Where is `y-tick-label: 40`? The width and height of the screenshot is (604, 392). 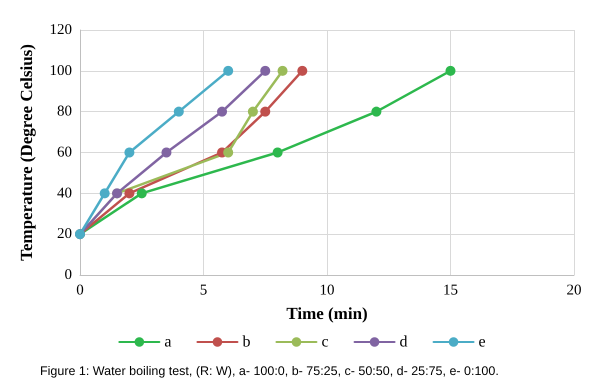
y-tick-label: 40 is located at coordinates (64, 193).